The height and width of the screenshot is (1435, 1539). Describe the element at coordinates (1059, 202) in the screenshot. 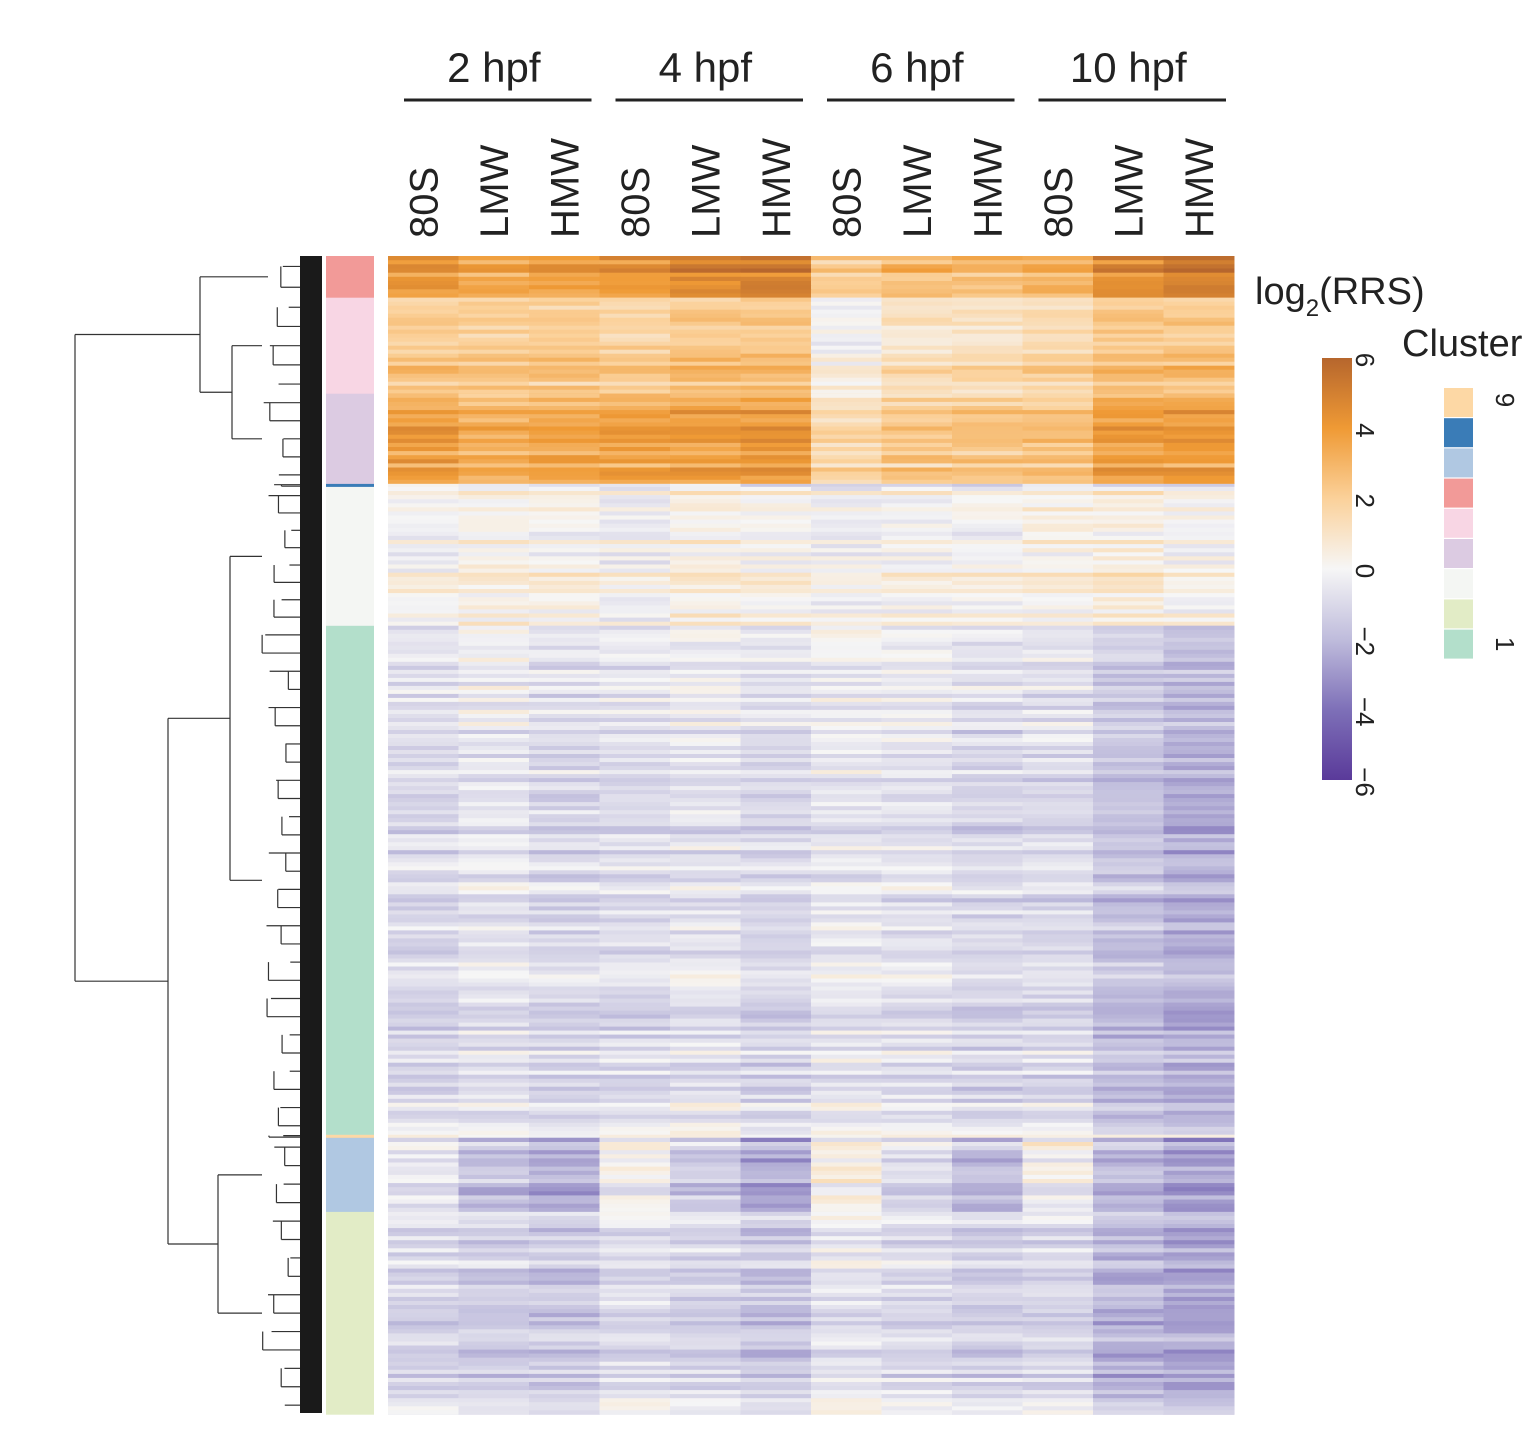

I see `column-label: 80S` at that location.